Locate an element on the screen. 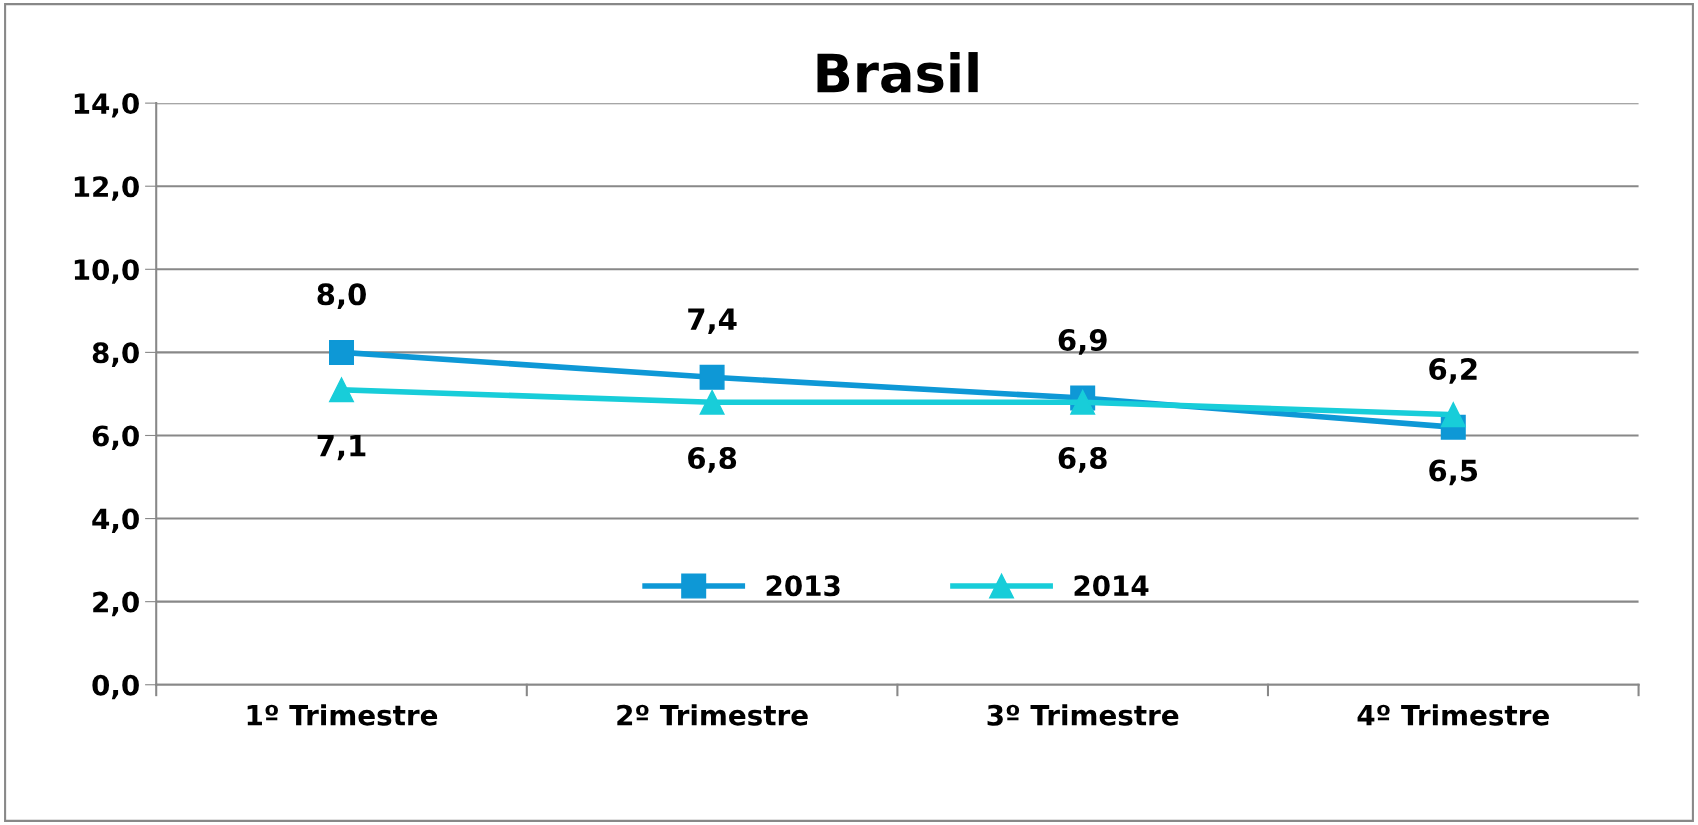 This screenshot has height=825, width=1698. data-label: 6,2 is located at coordinates (1453, 371).